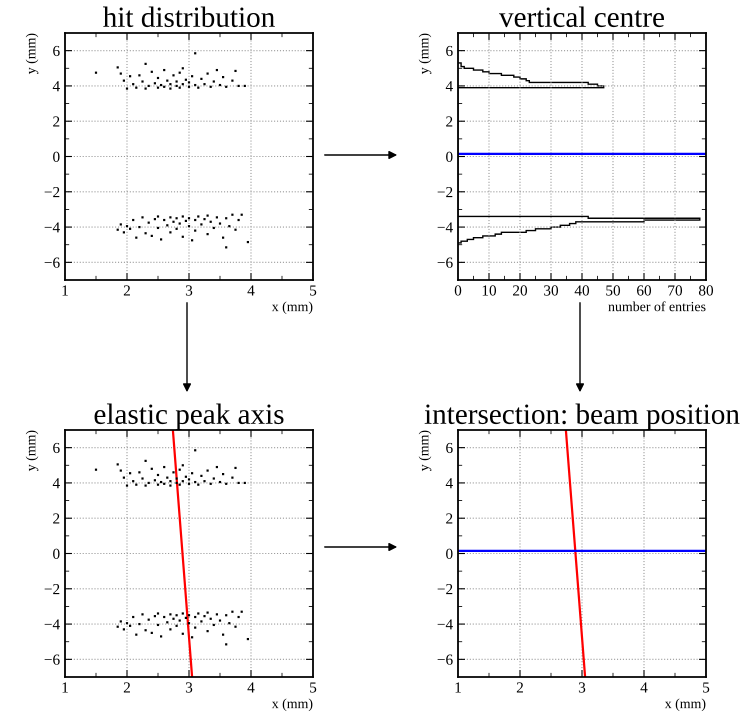 The width and height of the screenshot is (755, 715). Describe the element at coordinates (613, 290) in the screenshot. I see `x-tick-label: 50` at that location.